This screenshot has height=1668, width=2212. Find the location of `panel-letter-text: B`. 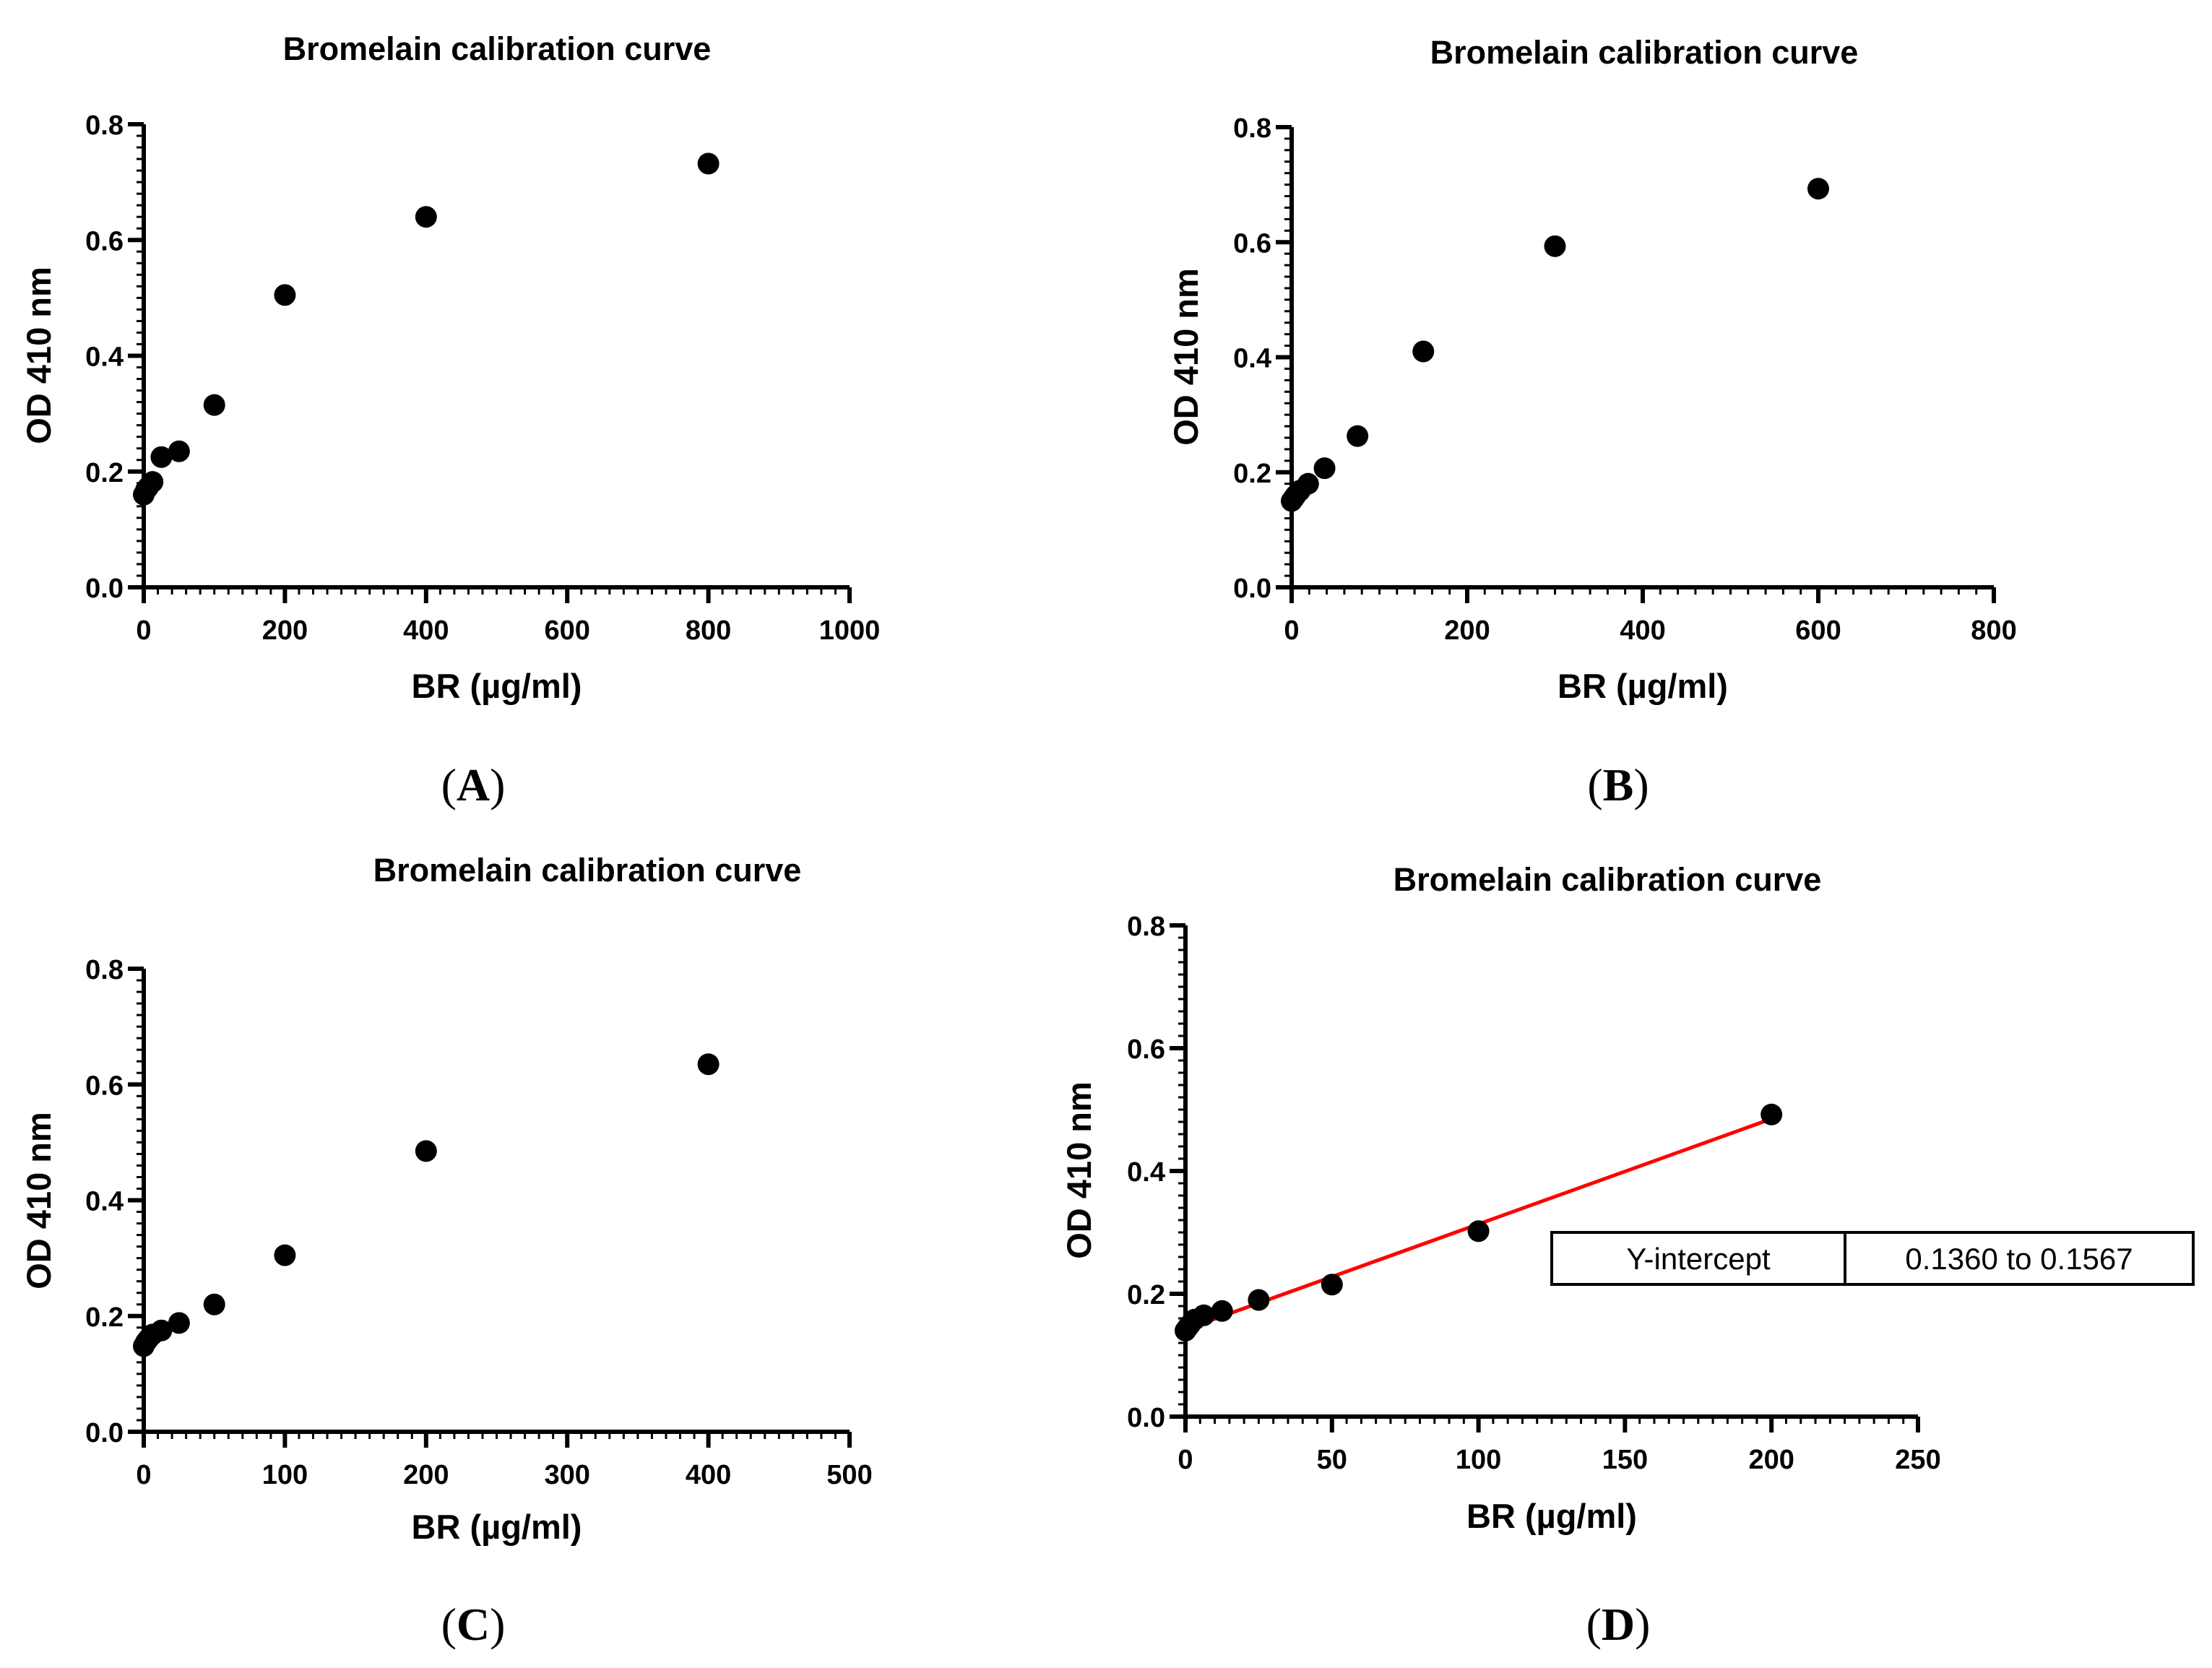

panel-letter-text: B is located at coordinates (1619, 785).